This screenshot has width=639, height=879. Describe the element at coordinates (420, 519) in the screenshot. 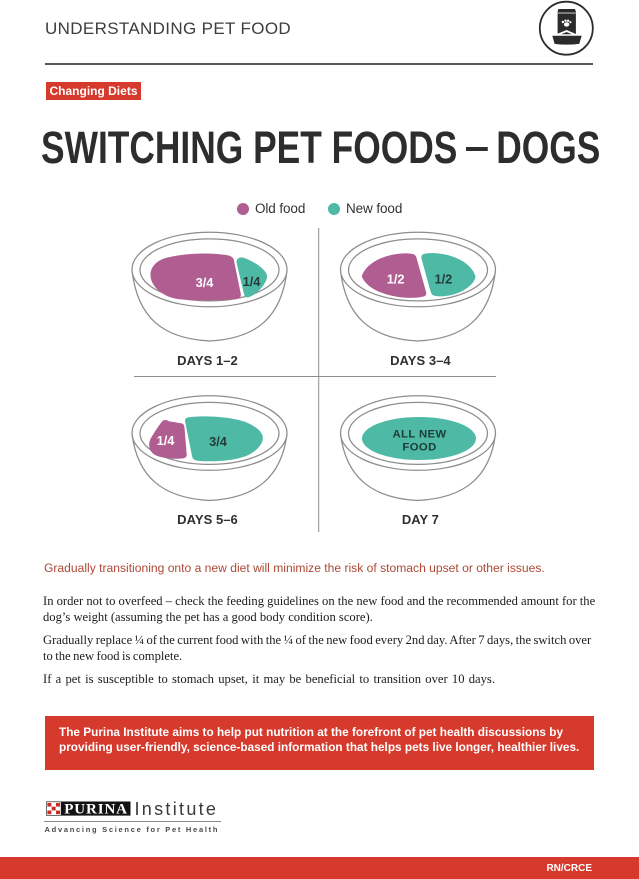

I see `svg-text: DAY 7` at that location.